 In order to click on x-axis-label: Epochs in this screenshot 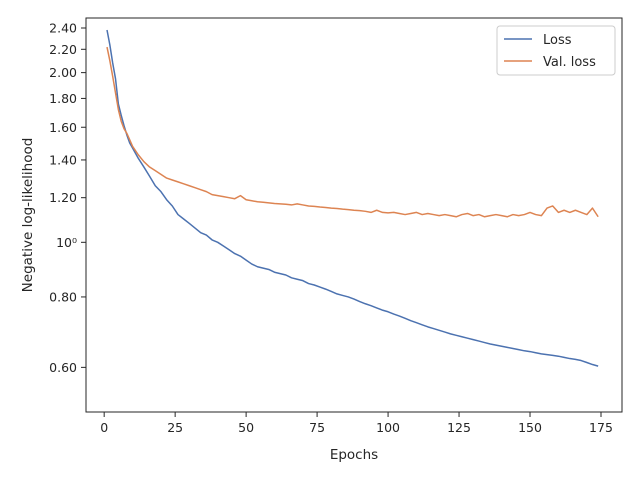, I will do `click(354, 455)`.